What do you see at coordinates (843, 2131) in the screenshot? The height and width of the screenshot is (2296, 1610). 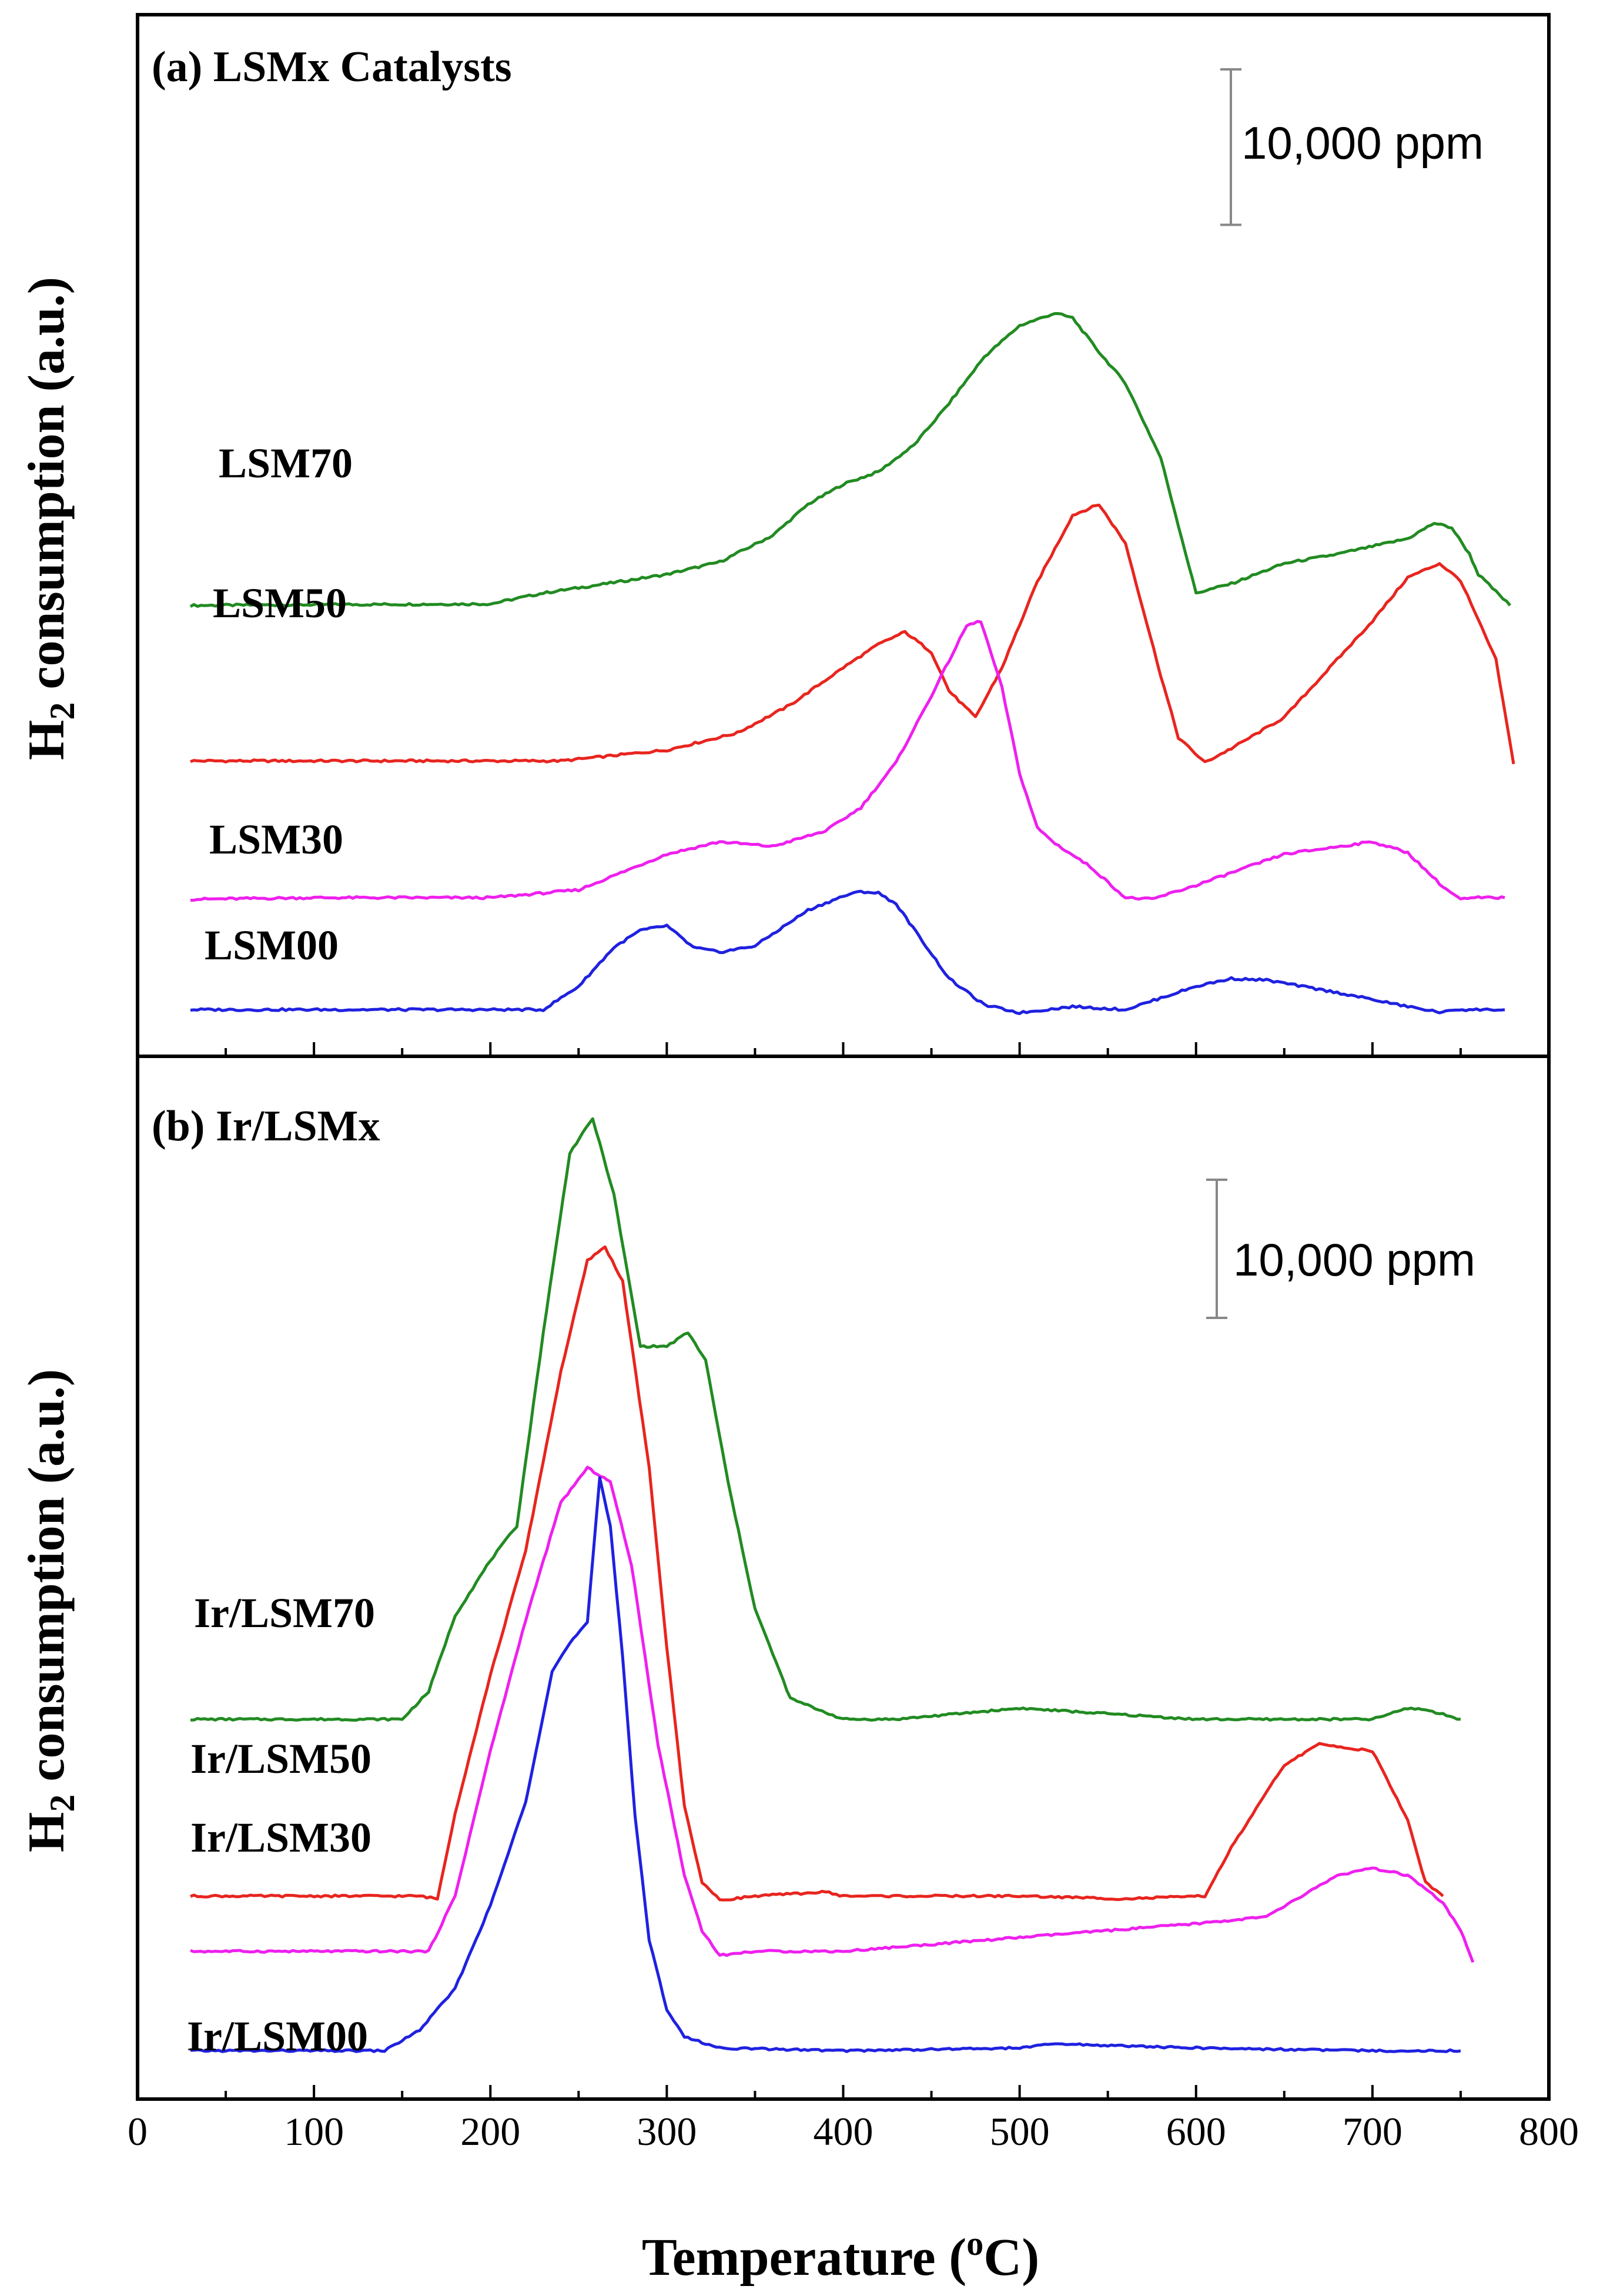 I see `x-tick-label: 400` at bounding box center [843, 2131].